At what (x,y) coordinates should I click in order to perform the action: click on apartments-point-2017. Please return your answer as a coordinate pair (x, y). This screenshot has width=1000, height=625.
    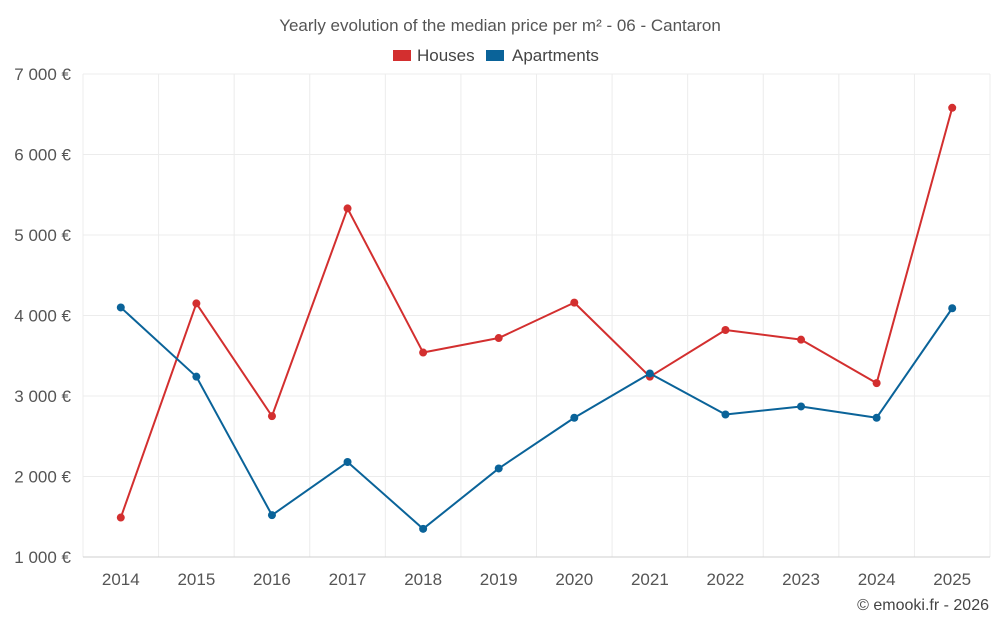
    Looking at the image, I should click on (347, 462).